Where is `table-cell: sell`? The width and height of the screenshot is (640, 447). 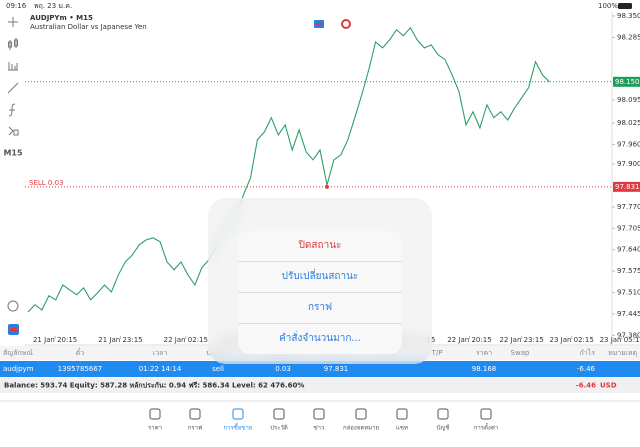
table-cell: sell is located at coordinates (218, 369).